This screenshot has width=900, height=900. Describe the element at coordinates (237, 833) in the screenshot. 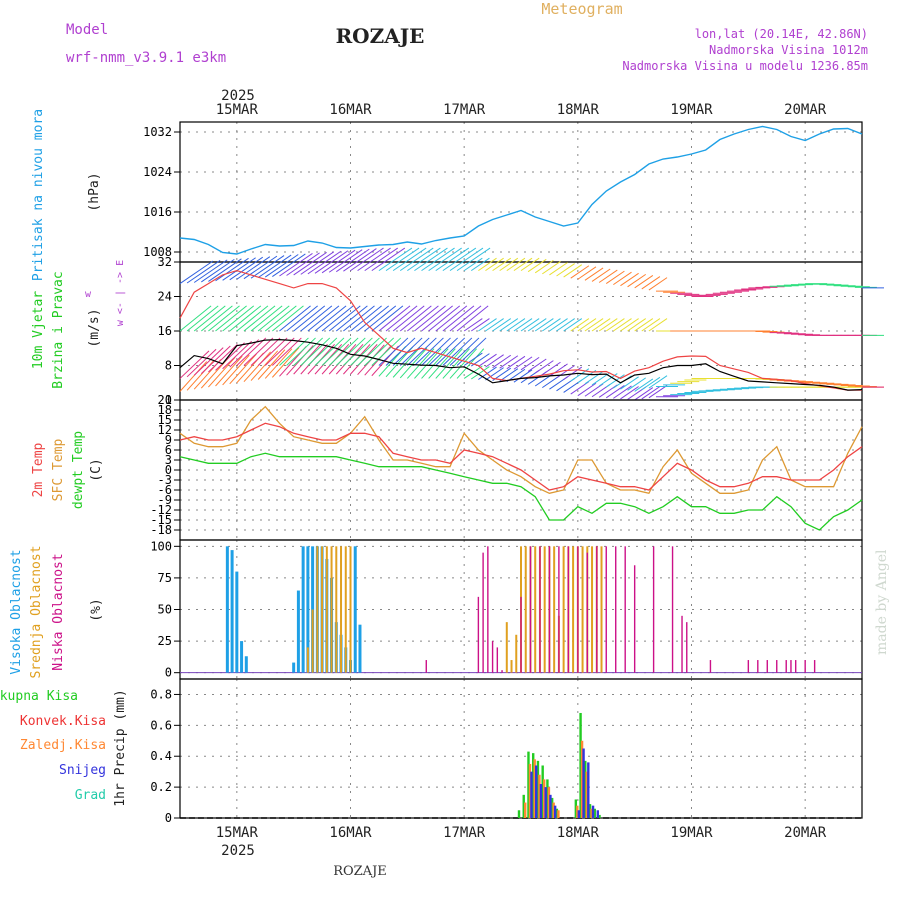

I see `bottom-axis-label: 15MAR` at that location.